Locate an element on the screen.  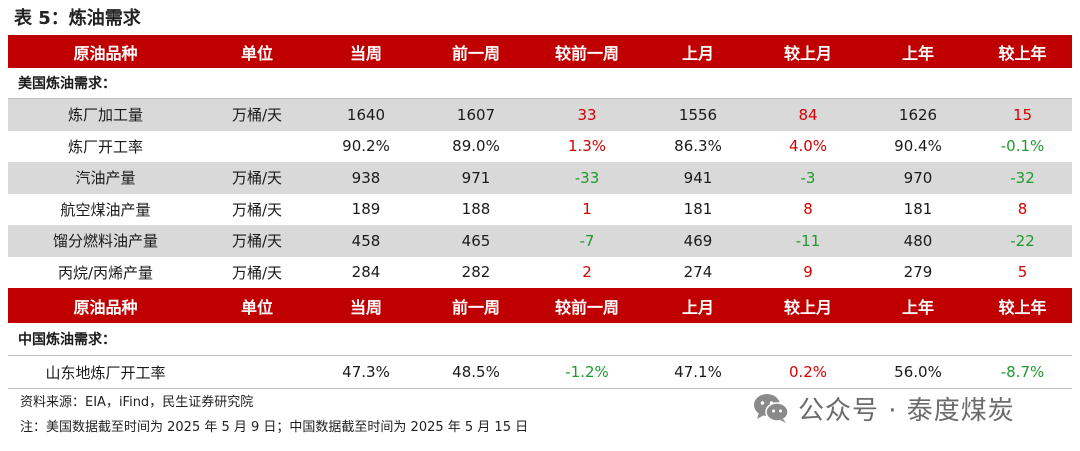
cell-change-vs-last-month: 0.2% is located at coordinates (808, 372).